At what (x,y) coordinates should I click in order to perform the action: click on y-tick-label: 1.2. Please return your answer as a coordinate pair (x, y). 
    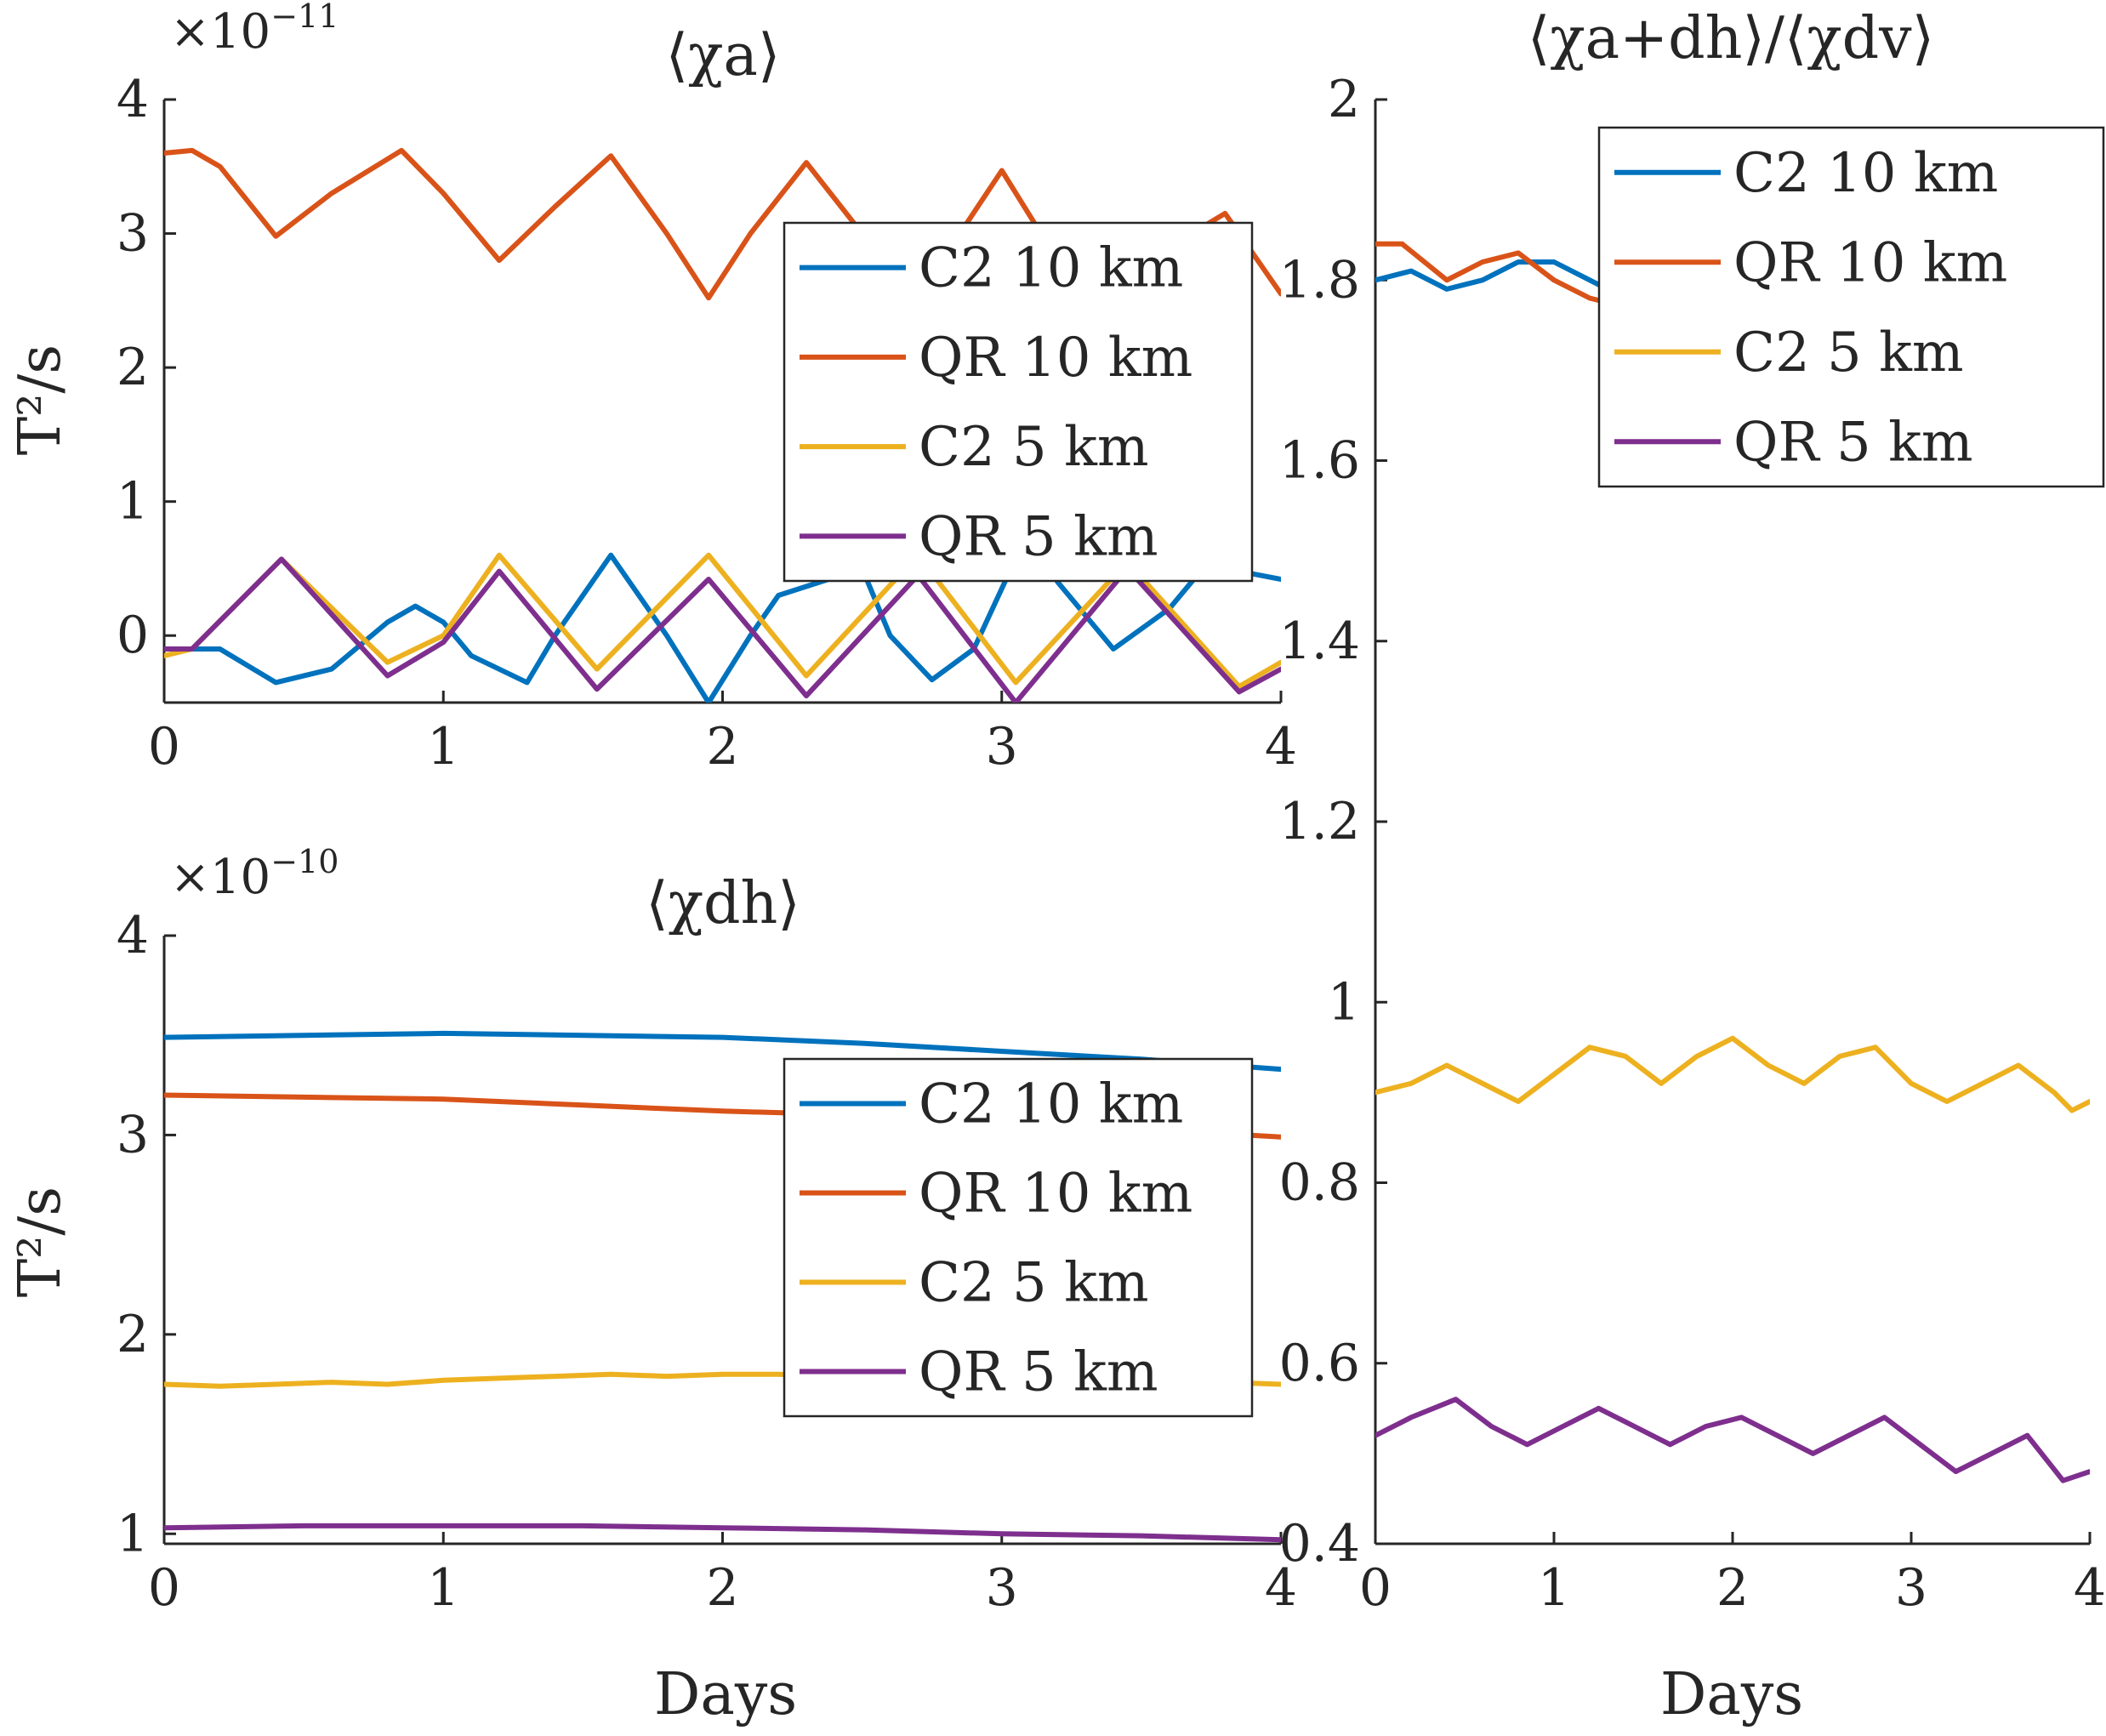
    Looking at the image, I should click on (1319, 821).